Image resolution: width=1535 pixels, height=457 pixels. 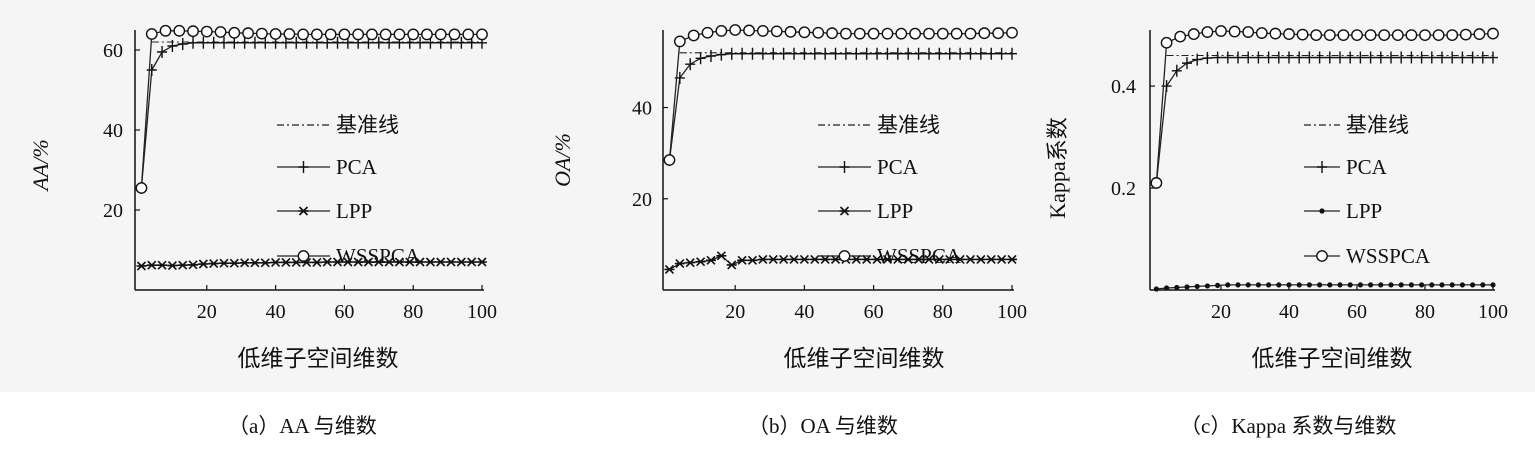 I want to click on legend: 基准线 PCA LPP WSSPCA, so click(x=349, y=190).